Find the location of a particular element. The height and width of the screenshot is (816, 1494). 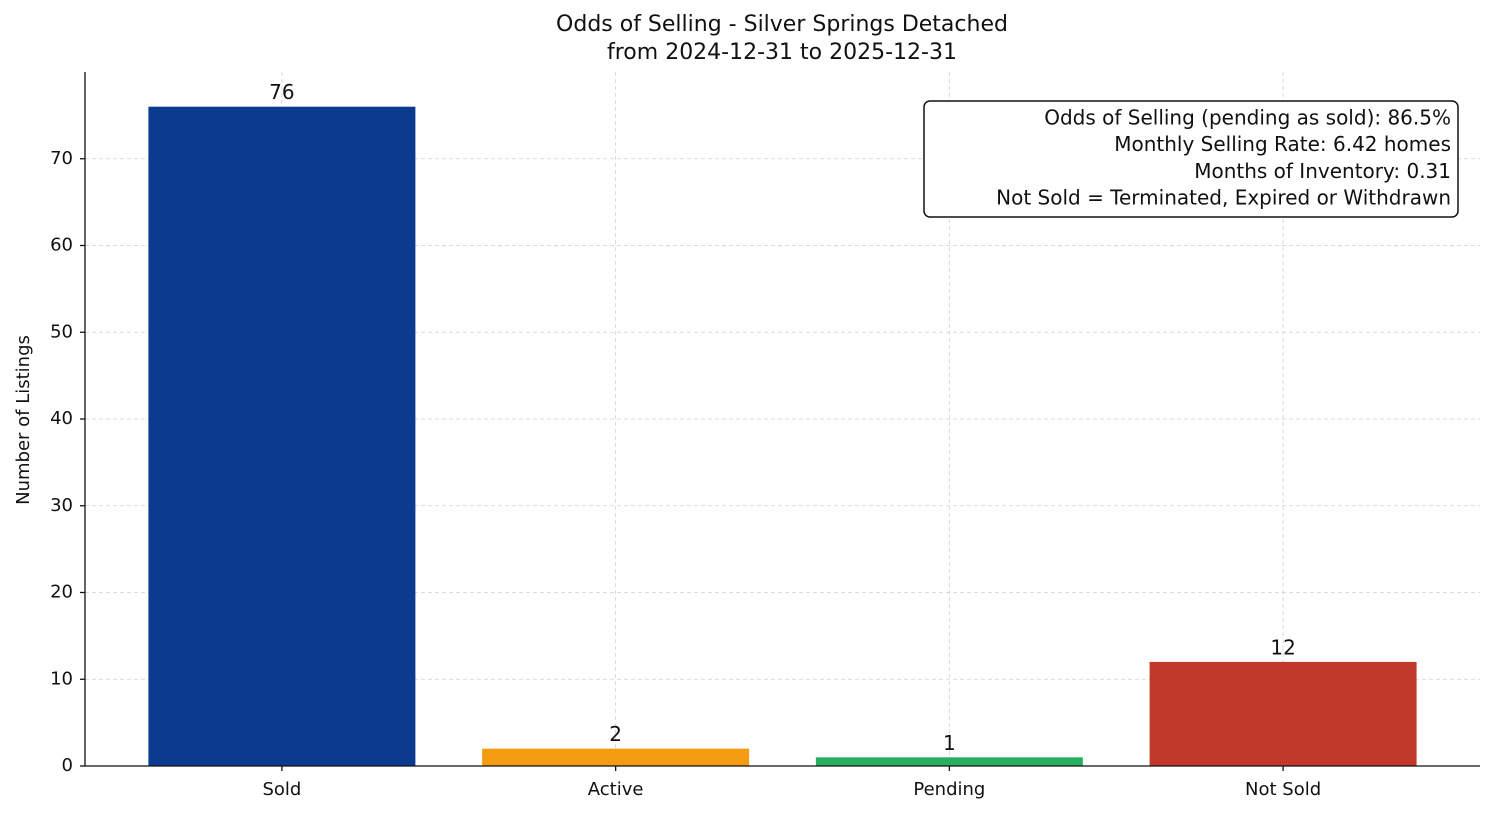

y-tick-label: 0 is located at coordinates (67, 765).